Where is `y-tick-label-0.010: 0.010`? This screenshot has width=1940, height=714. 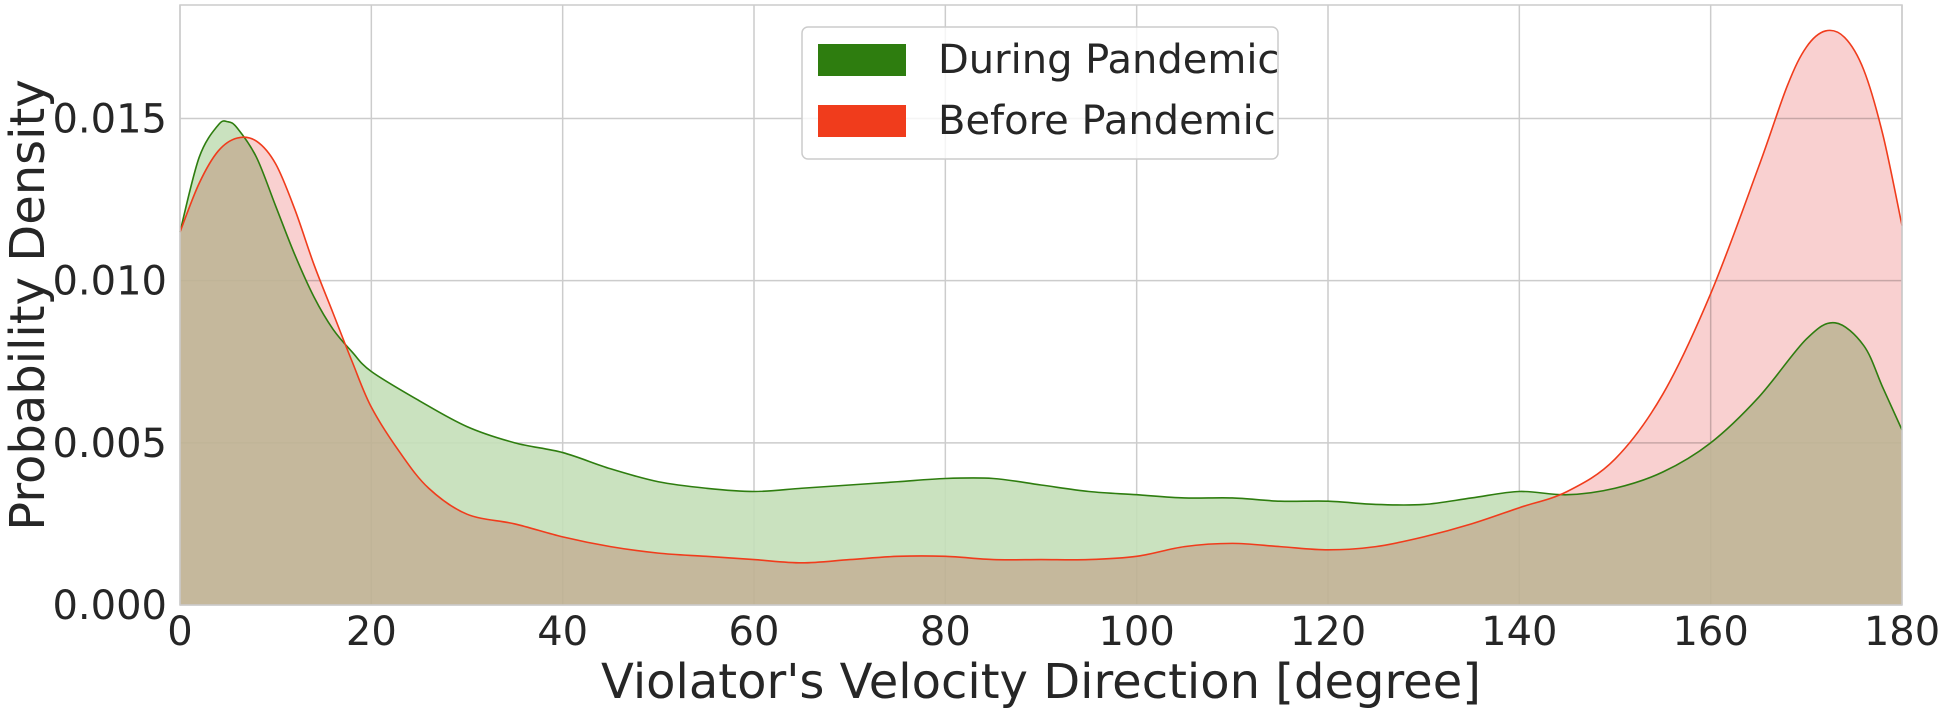 y-tick-label-0.010: 0.010 is located at coordinates (109, 282).